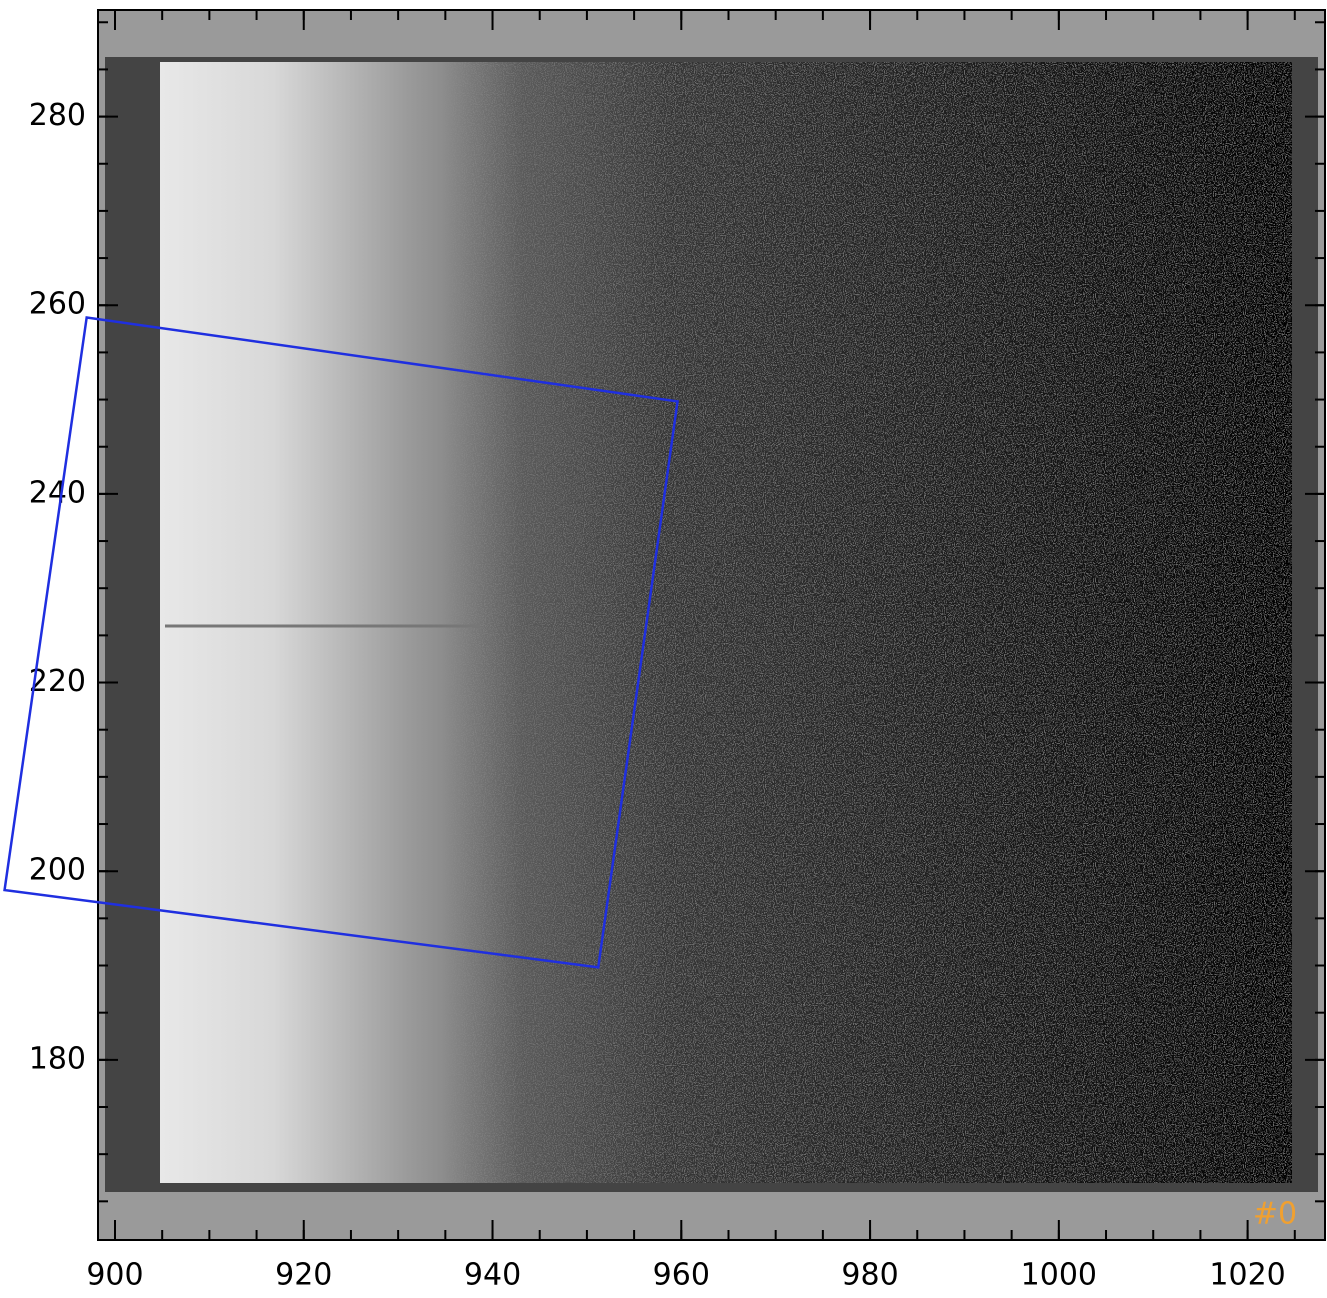 The height and width of the screenshot is (1298, 1327). Describe the element at coordinates (681, 1275) in the screenshot. I see `x-tick-label: 960` at that location.